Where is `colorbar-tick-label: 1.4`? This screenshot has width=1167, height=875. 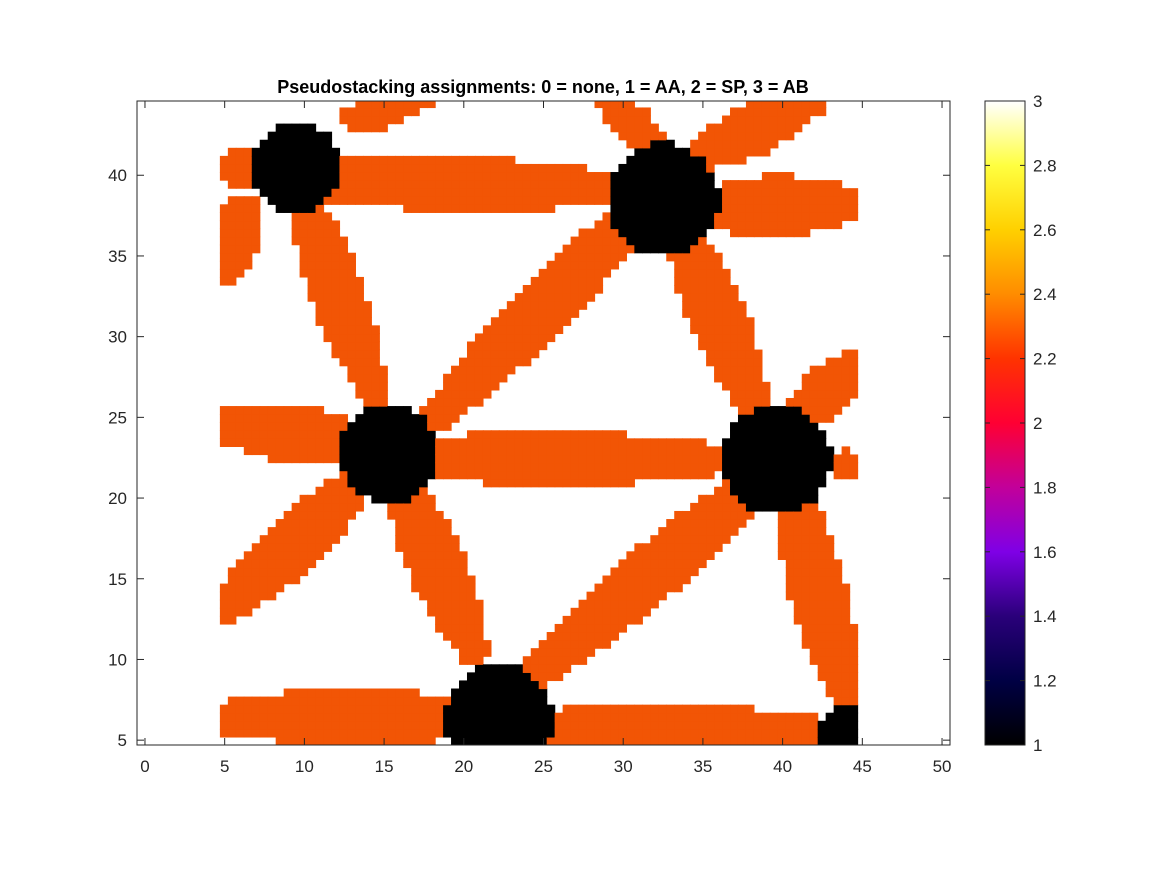 colorbar-tick-label: 1.4 is located at coordinates (1045, 616).